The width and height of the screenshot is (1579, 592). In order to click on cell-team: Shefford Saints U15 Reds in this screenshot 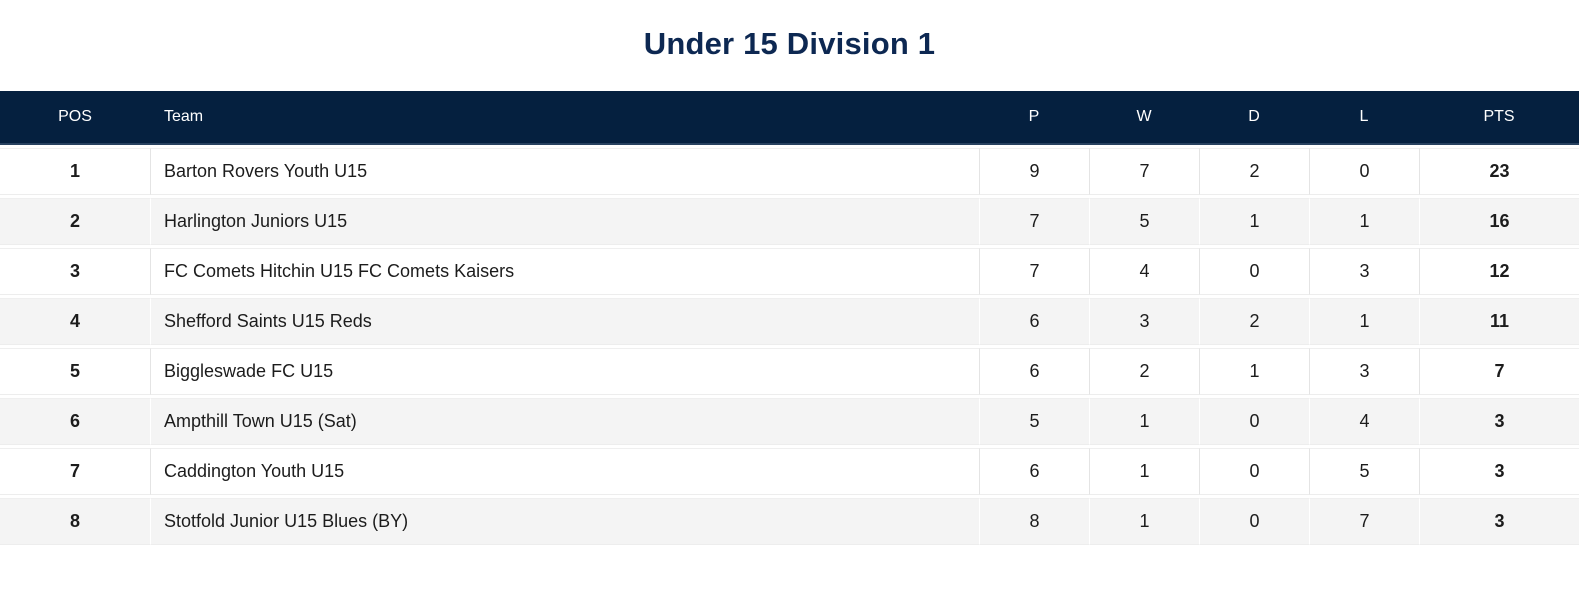, I will do `click(564, 321)`.